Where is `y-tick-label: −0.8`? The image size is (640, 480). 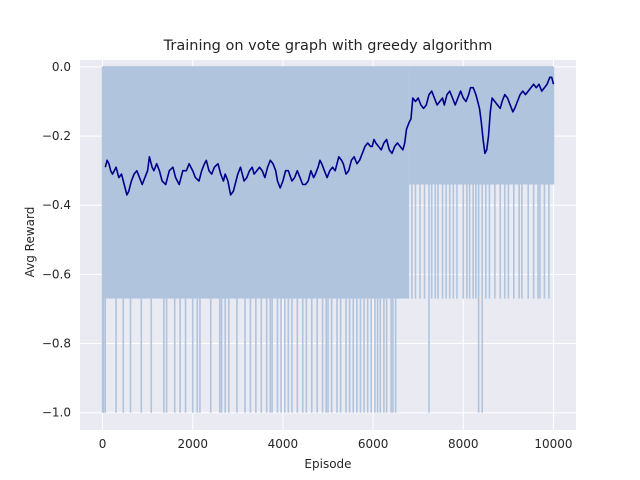 y-tick-label: −0.8 is located at coordinates (56, 344).